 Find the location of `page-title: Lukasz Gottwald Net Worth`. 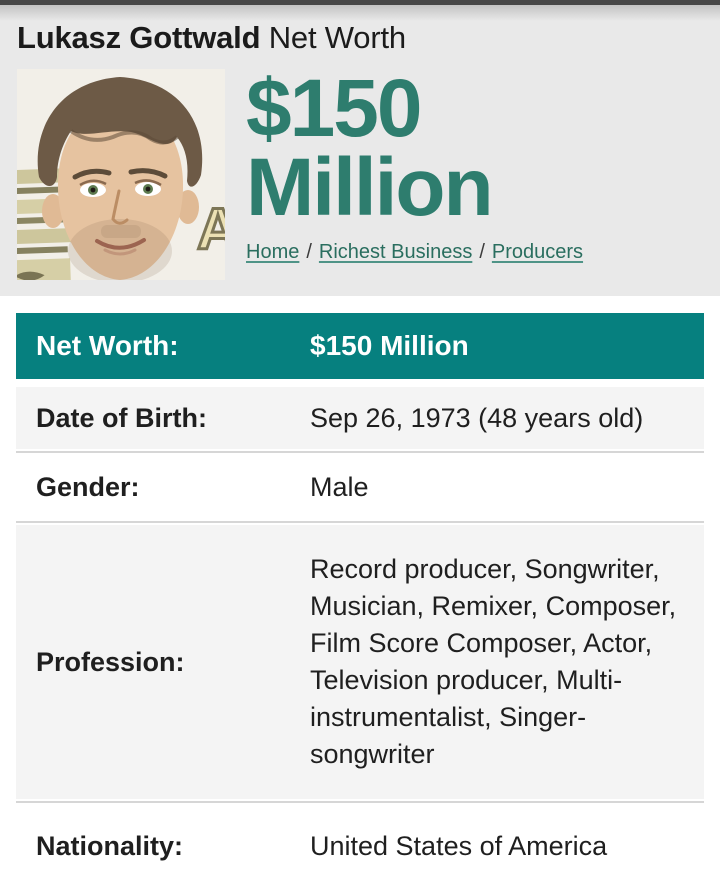

page-title: Lukasz Gottwald Net Worth is located at coordinates (360, 38).